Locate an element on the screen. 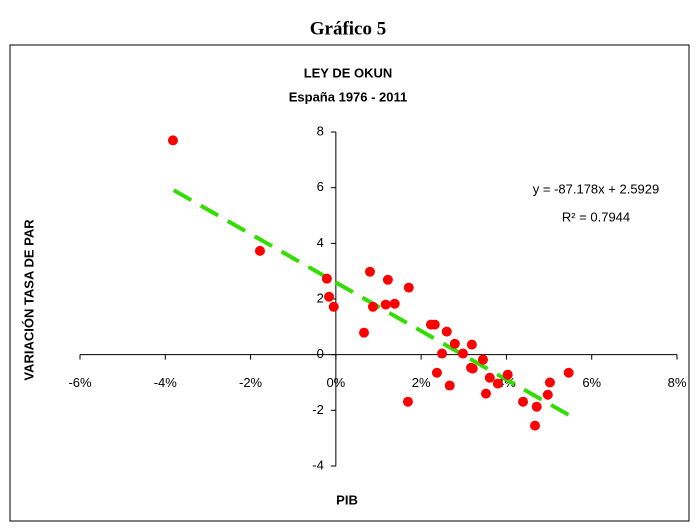  page-title: Gráfico 5 is located at coordinates (348, 28).